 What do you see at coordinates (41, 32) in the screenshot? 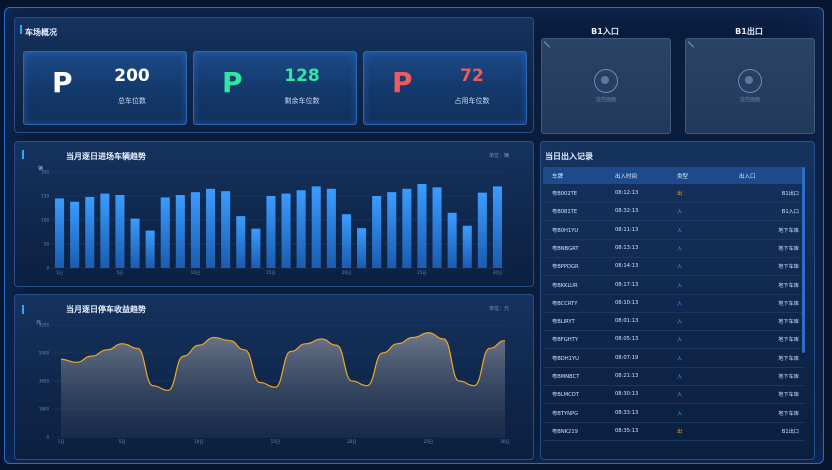
I see `overview-title: 车场概况` at bounding box center [41, 32].